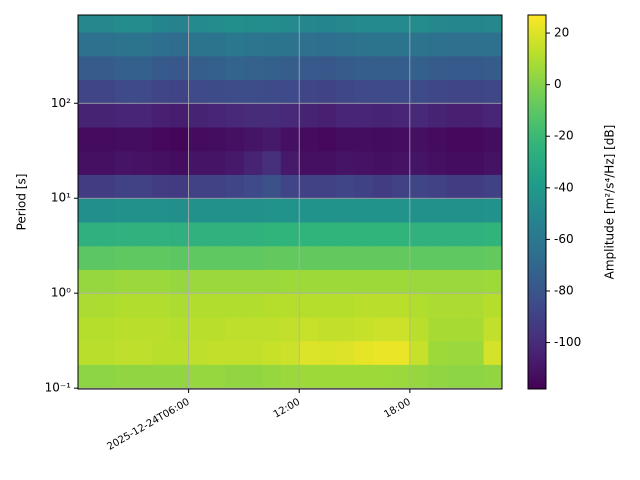 This screenshot has width=640, height=480. I want to click on colorbar-tick-label: -100, so click(567, 342).